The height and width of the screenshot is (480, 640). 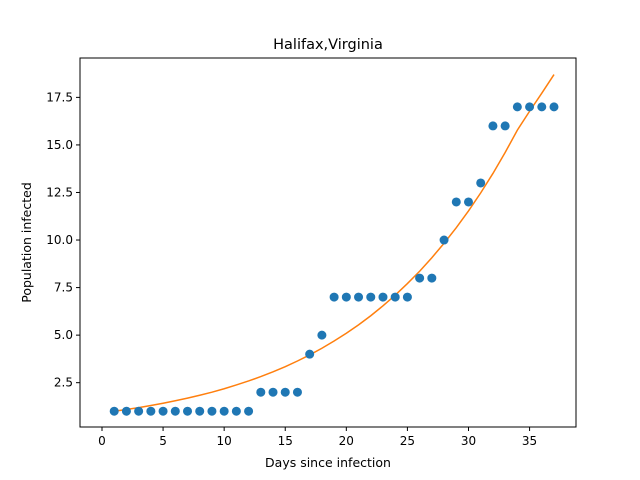 I want to click on x-tick-label: 35, so click(x=529, y=441).